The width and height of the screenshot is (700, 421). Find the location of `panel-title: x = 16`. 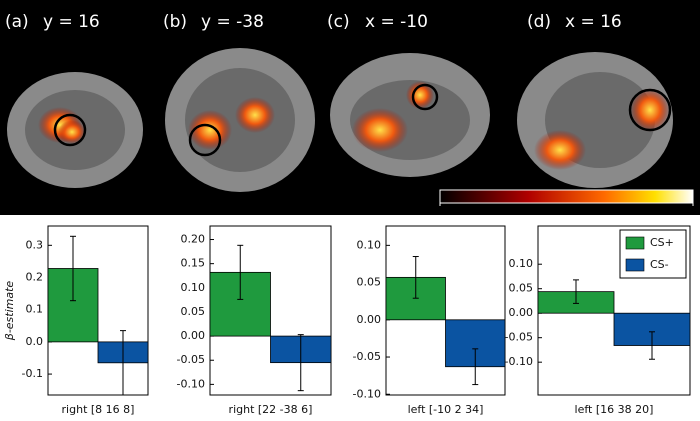

panel-title: x = 16 is located at coordinates (593, 22).